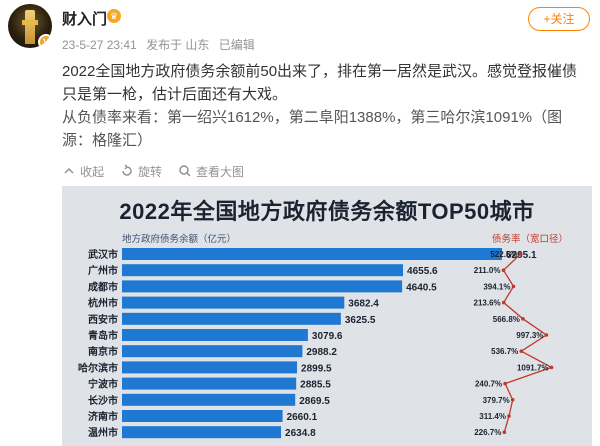 Image resolution: width=600 pixels, height=446 pixels. Describe the element at coordinates (69, 170) in the screenshot. I see `collapse-icon` at that location.